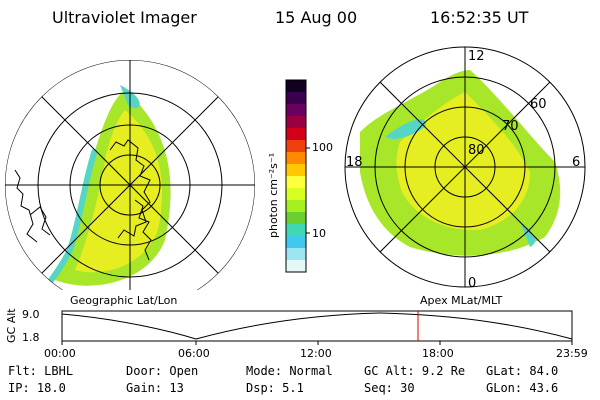 The width and height of the screenshot is (600, 400). I want to click on lat-label-80: 80, so click(476, 150).